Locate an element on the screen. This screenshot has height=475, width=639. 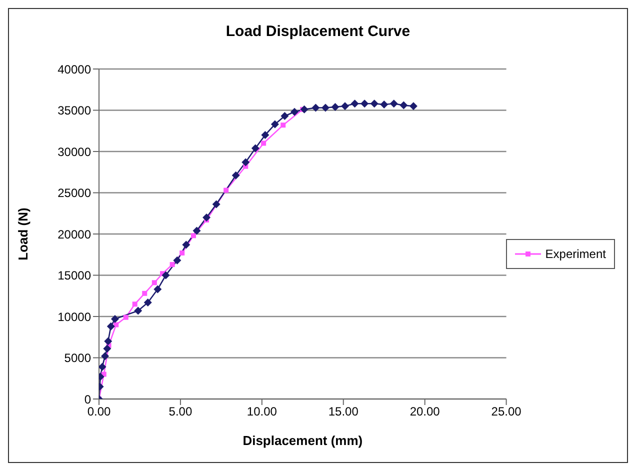
y-tick-label: 15000 is located at coordinates (75, 275).